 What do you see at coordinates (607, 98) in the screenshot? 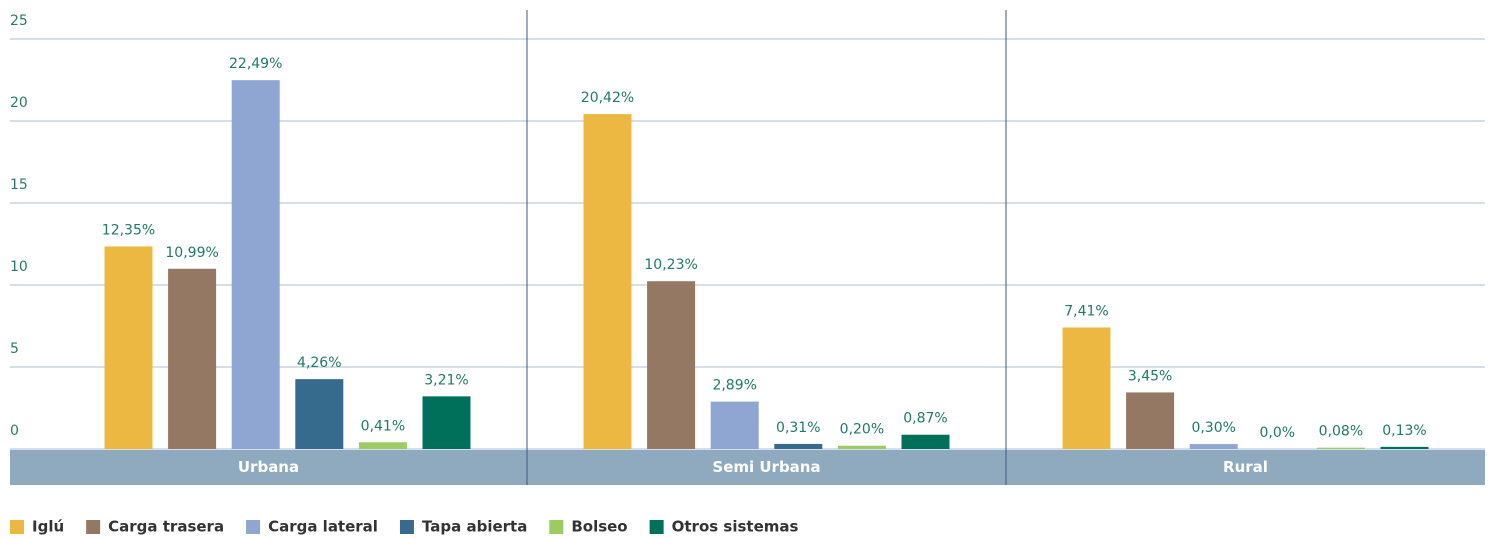
I see `value-label: 20,42%` at bounding box center [607, 98].